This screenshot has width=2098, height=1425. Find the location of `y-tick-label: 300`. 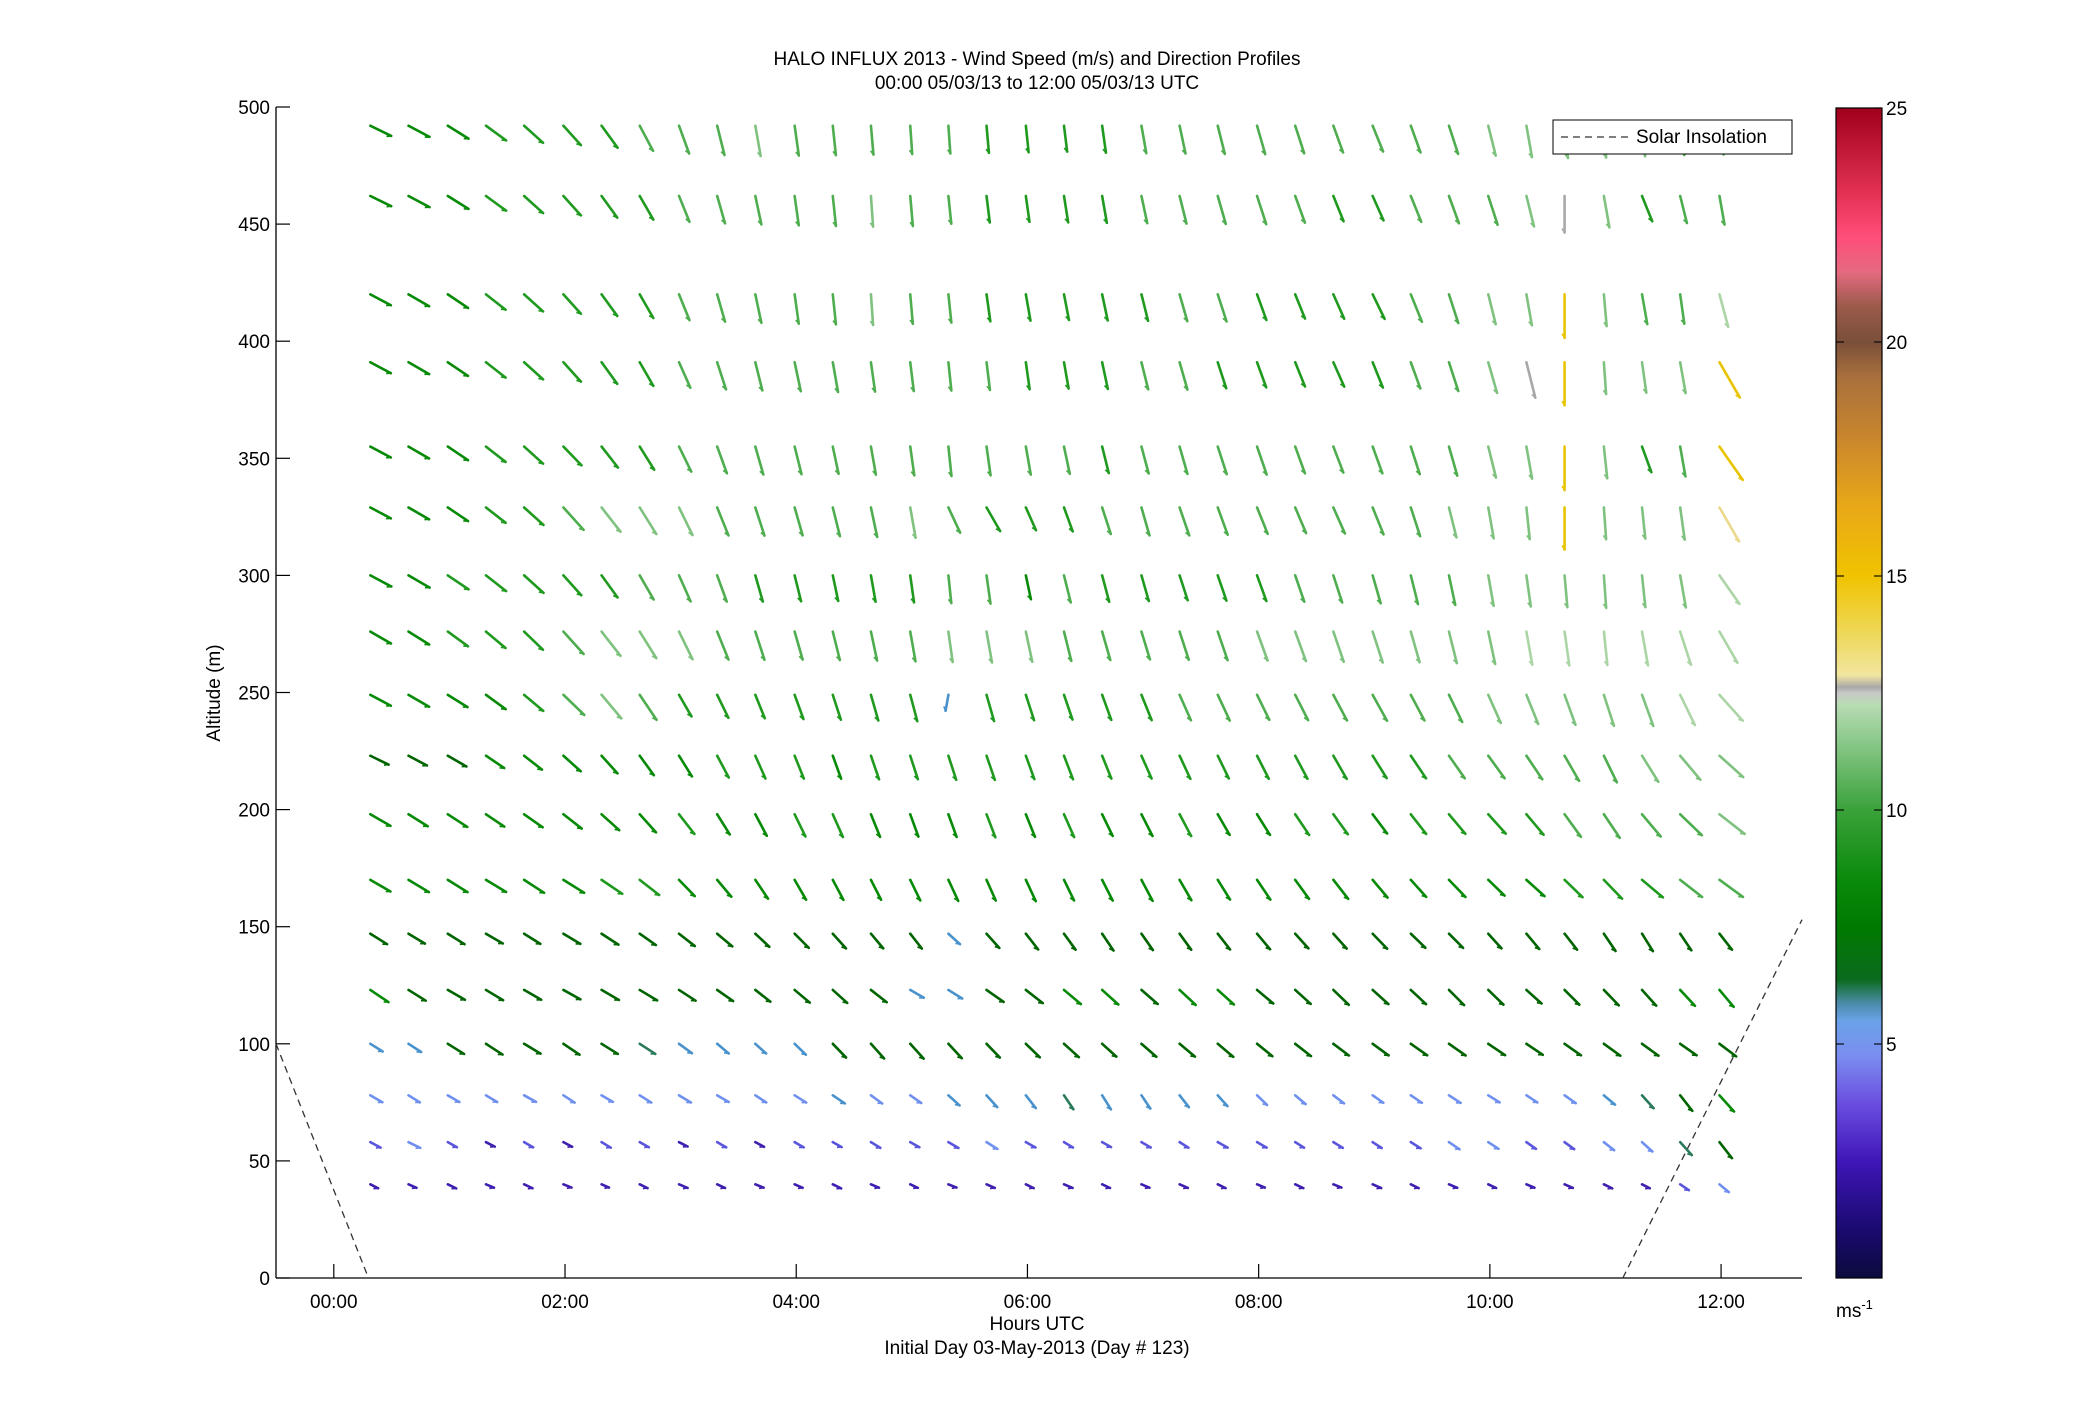

y-tick-label: 300 is located at coordinates (254, 576).